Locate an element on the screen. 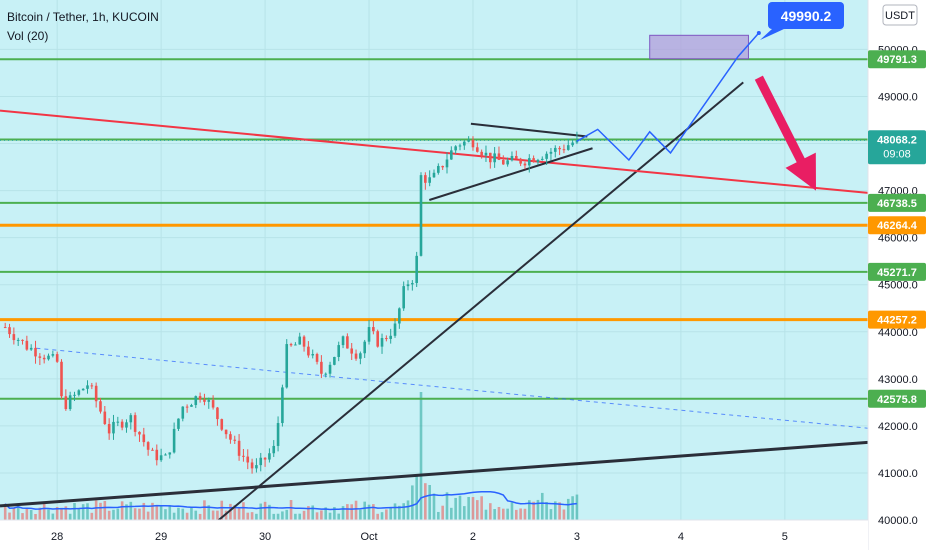 Image resolution: width=932 pixels, height=550 pixels. projection-end-dot is located at coordinates (758, 32).